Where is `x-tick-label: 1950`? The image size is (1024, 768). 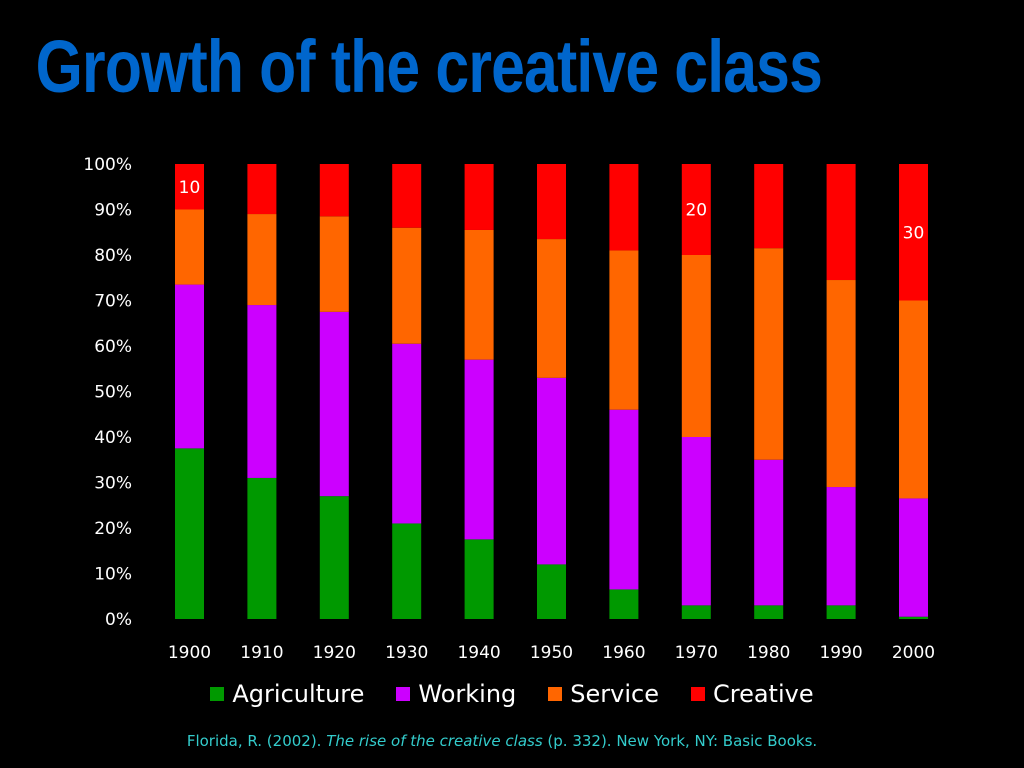
x-tick-label: 1950 is located at coordinates (551, 653).